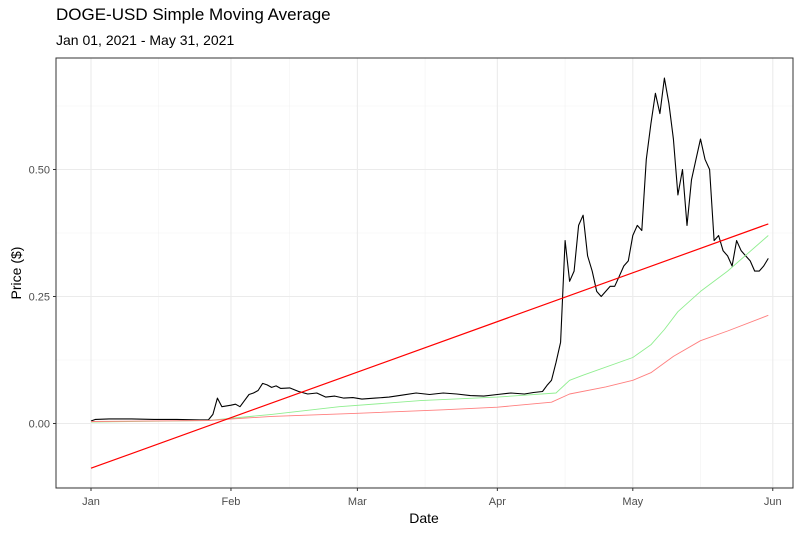 Image resolution: width=801 pixels, height=533 pixels. I want to click on x-tick-label: May, so click(632, 502).